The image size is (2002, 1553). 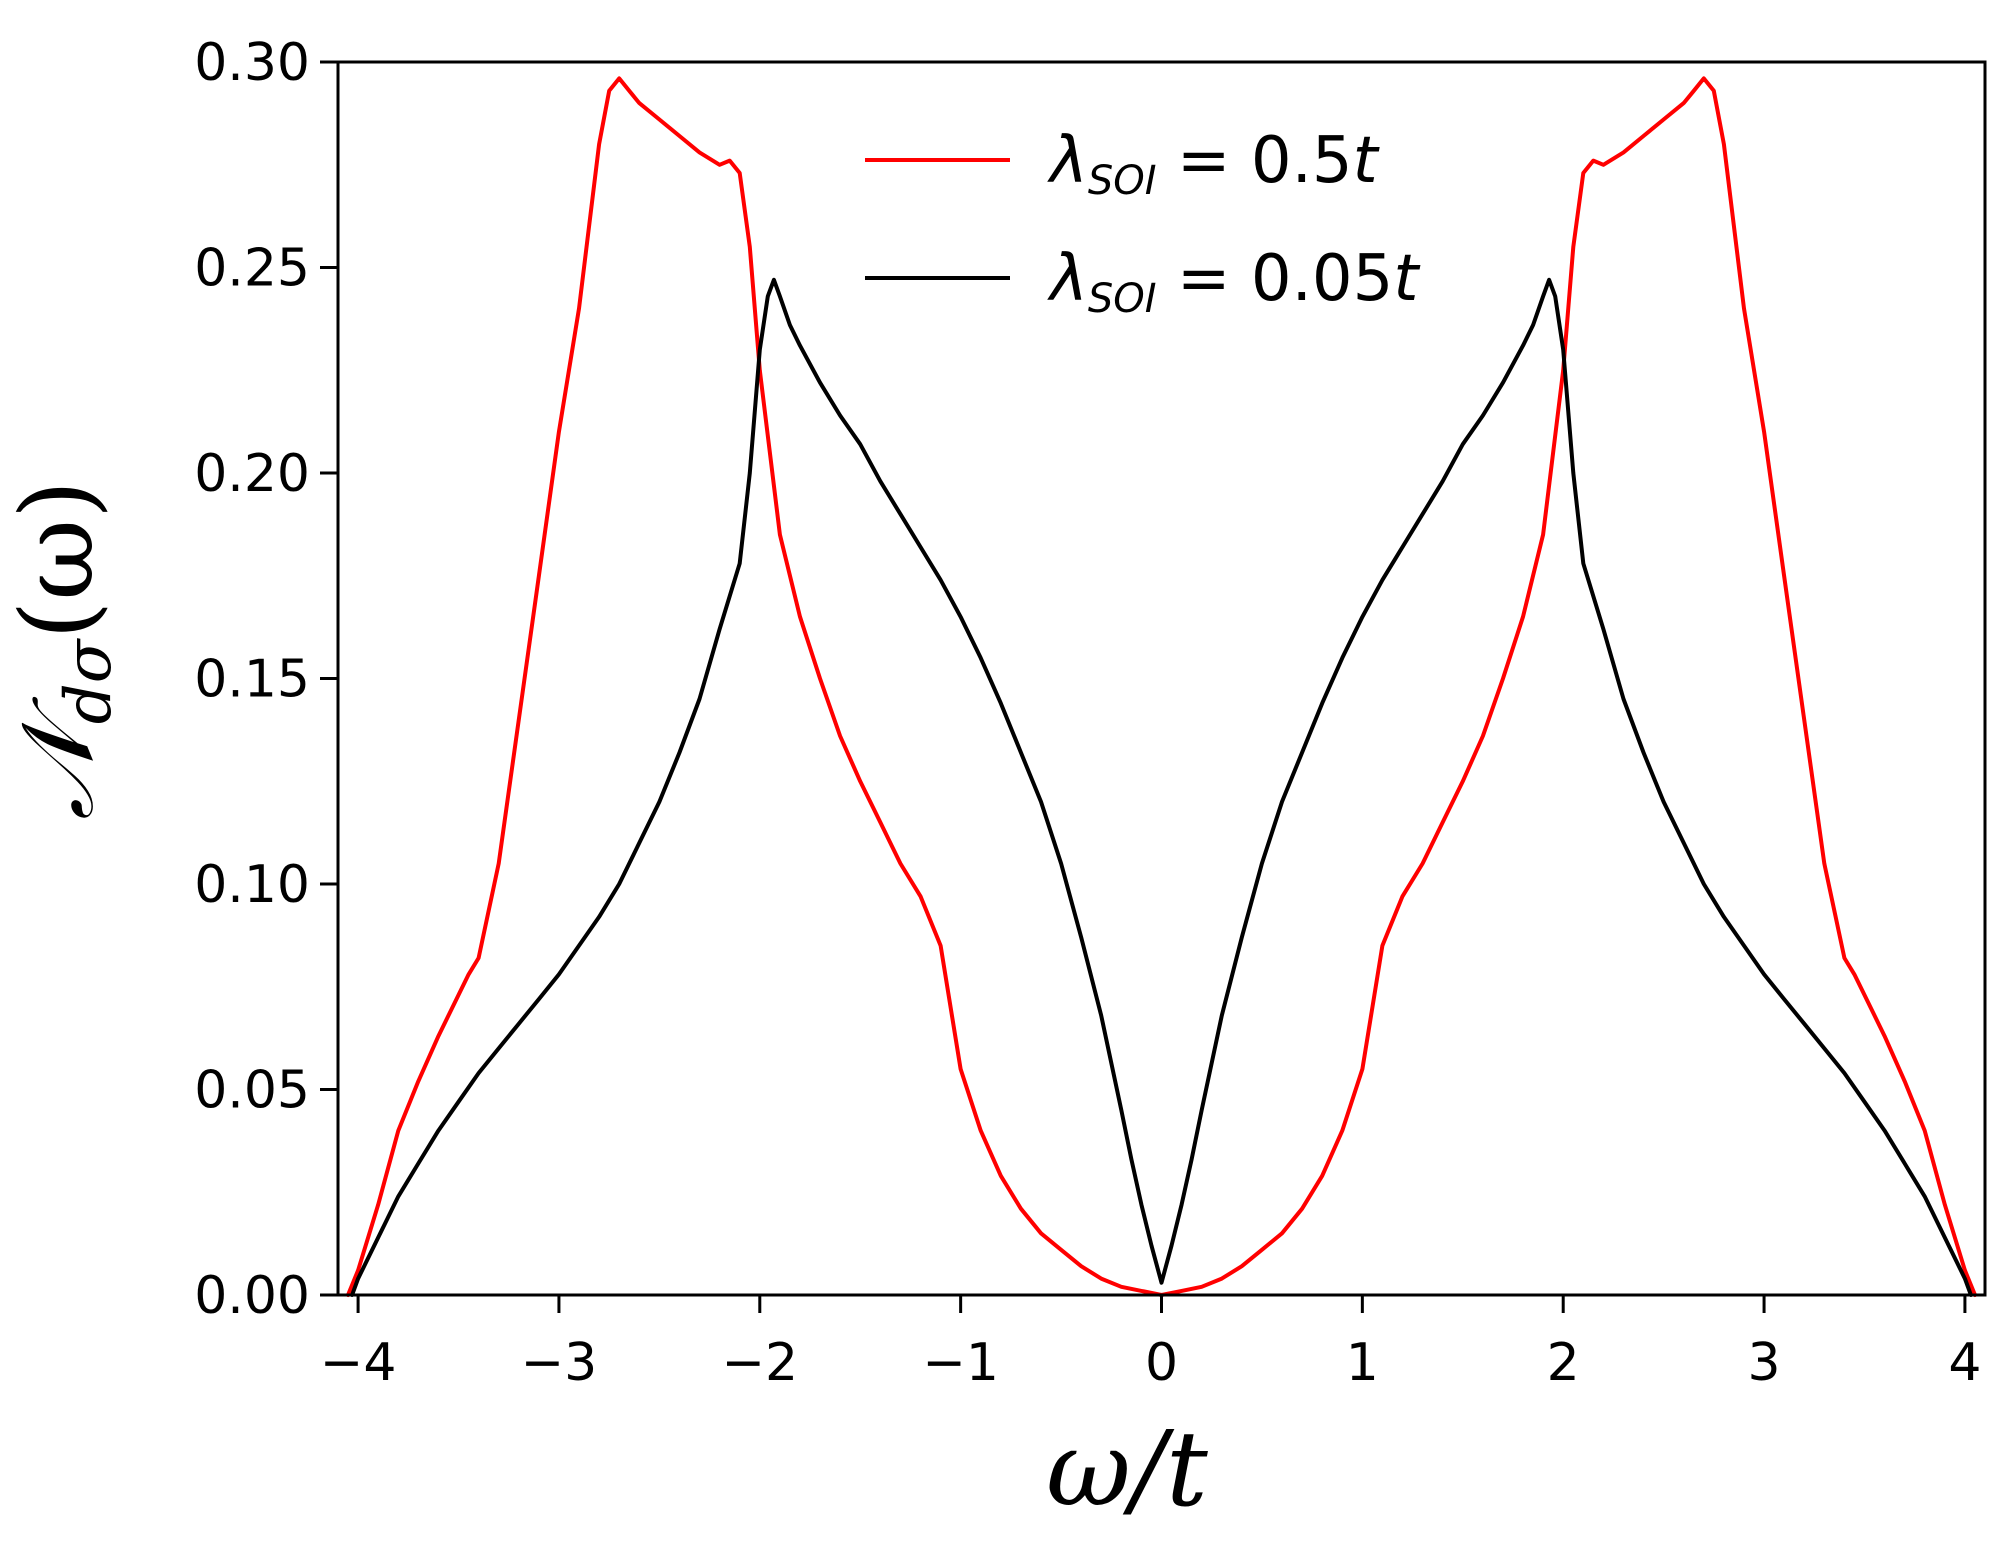 What do you see at coordinates (252, 680) in the screenshot?
I see `y-tick-label: 0.15` at bounding box center [252, 680].